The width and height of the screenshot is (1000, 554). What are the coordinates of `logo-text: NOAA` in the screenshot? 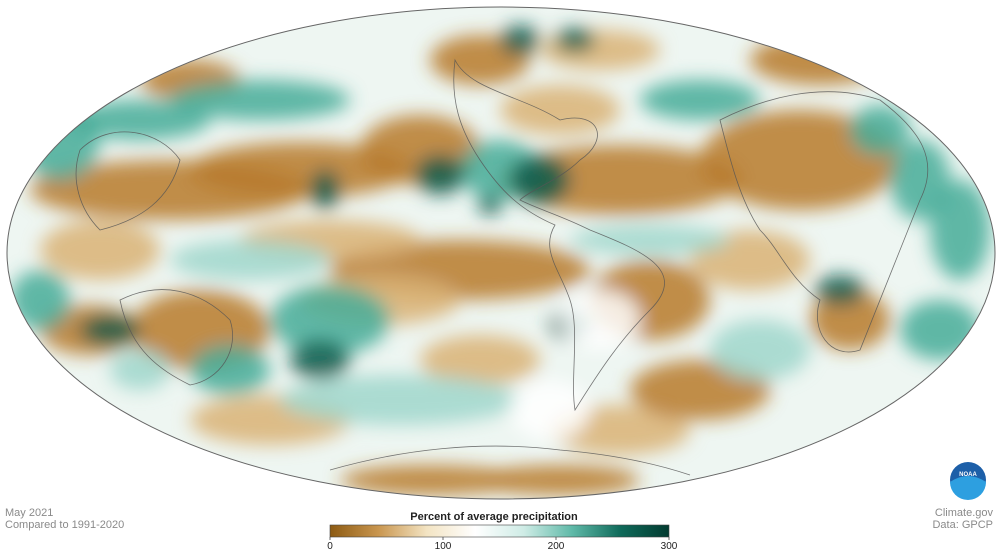 It's located at (968, 475).